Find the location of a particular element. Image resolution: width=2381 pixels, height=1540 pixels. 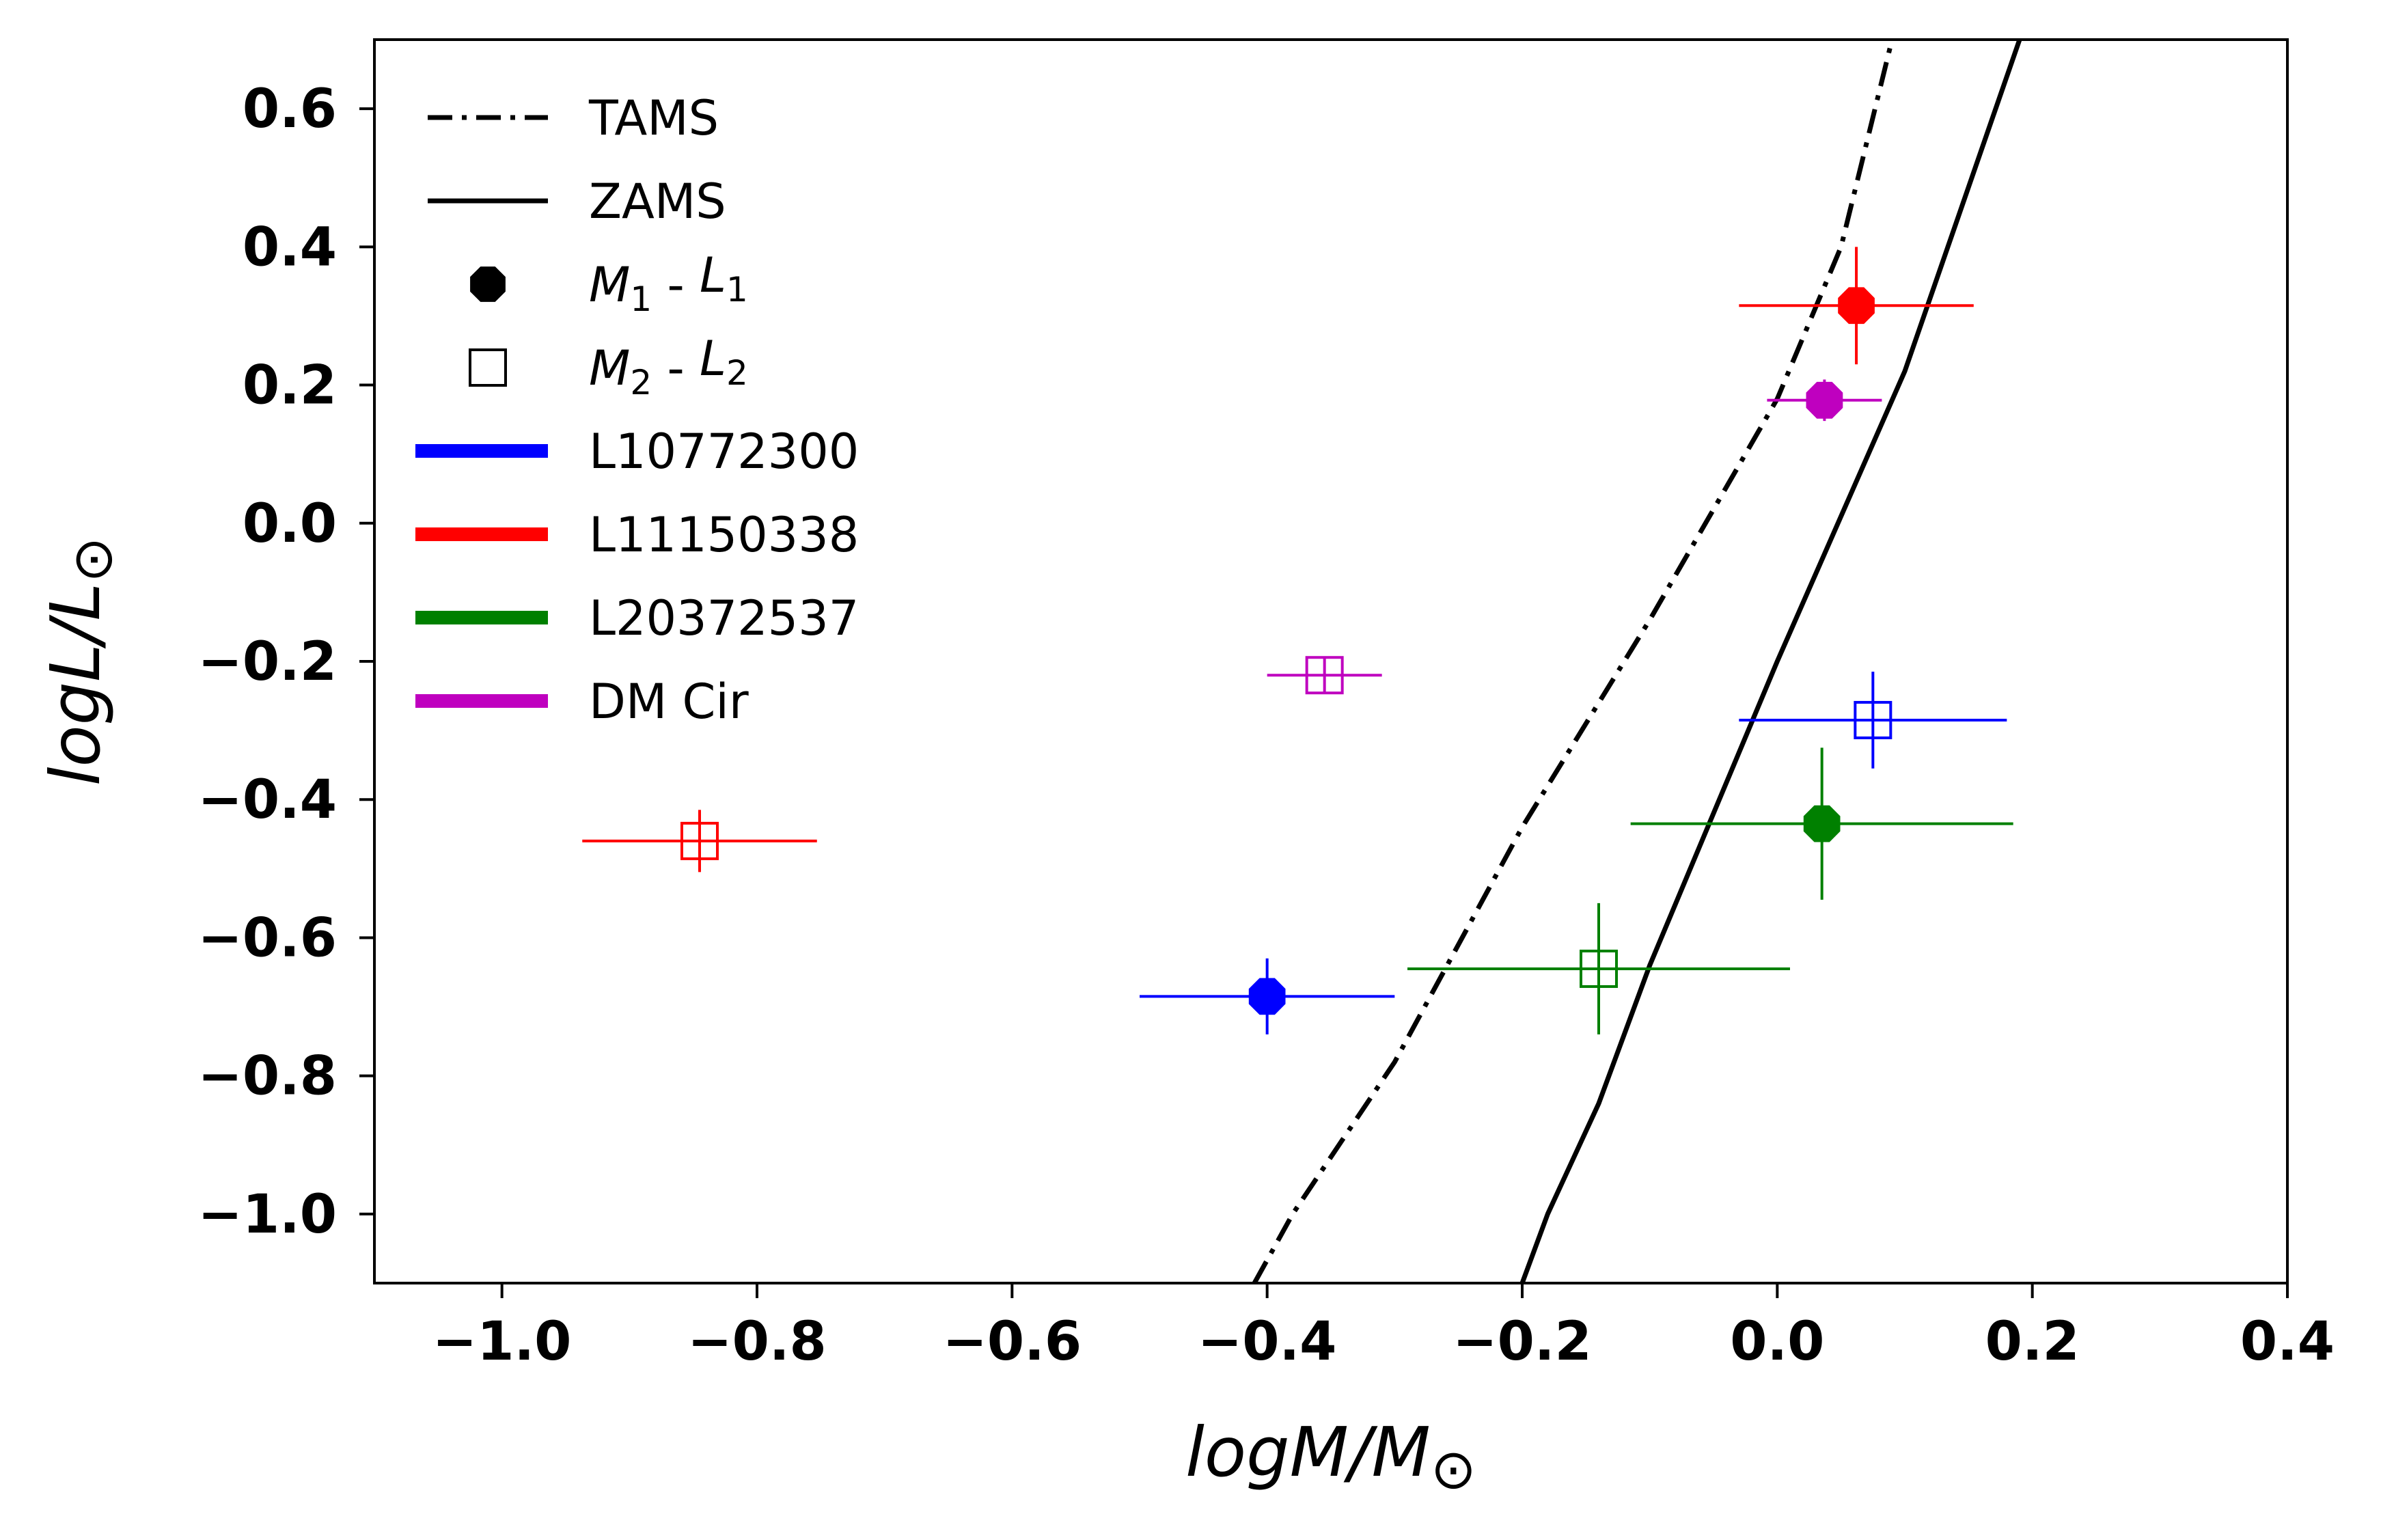

dm-cir-primary-marker is located at coordinates (1824, 400).